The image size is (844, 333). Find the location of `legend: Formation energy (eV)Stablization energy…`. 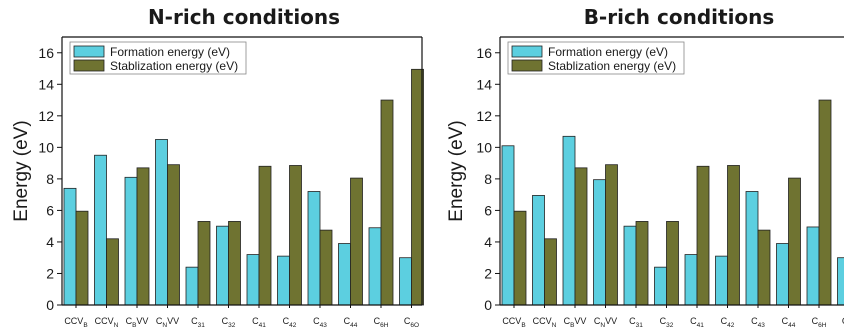

legend: Formation energy (eV)Stablization energy… is located at coordinates (158, 58).